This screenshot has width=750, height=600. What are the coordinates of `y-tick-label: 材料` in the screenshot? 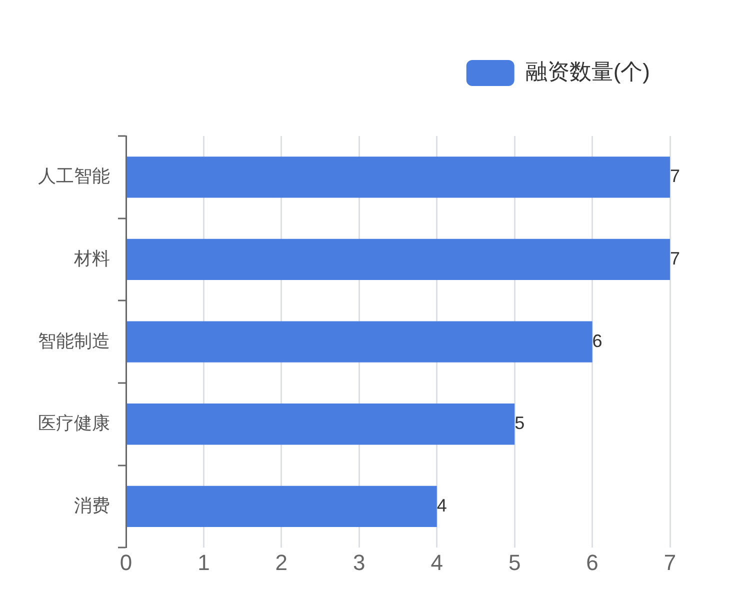 It's located at (91, 258).